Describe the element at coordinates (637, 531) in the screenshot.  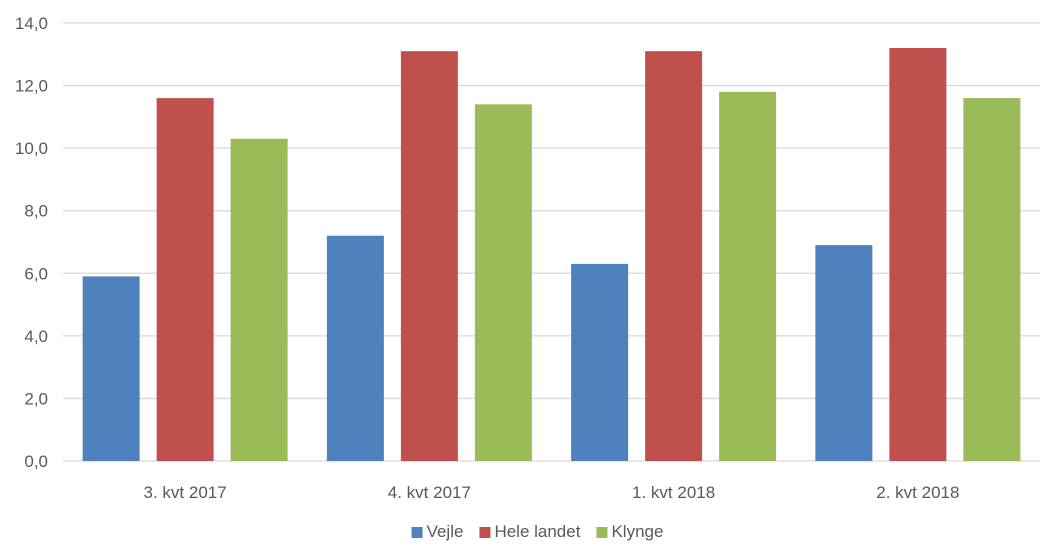
I see `legend-label: Klynge` at that location.